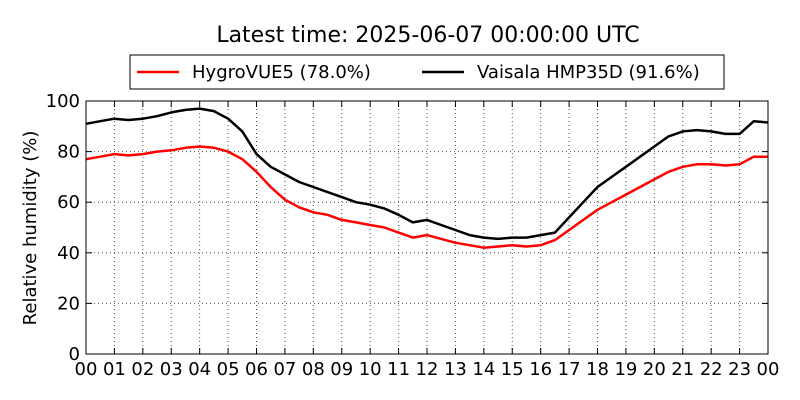  Describe the element at coordinates (370, 369) in the screenshot. I see `x-tick-label: 10` at that location.